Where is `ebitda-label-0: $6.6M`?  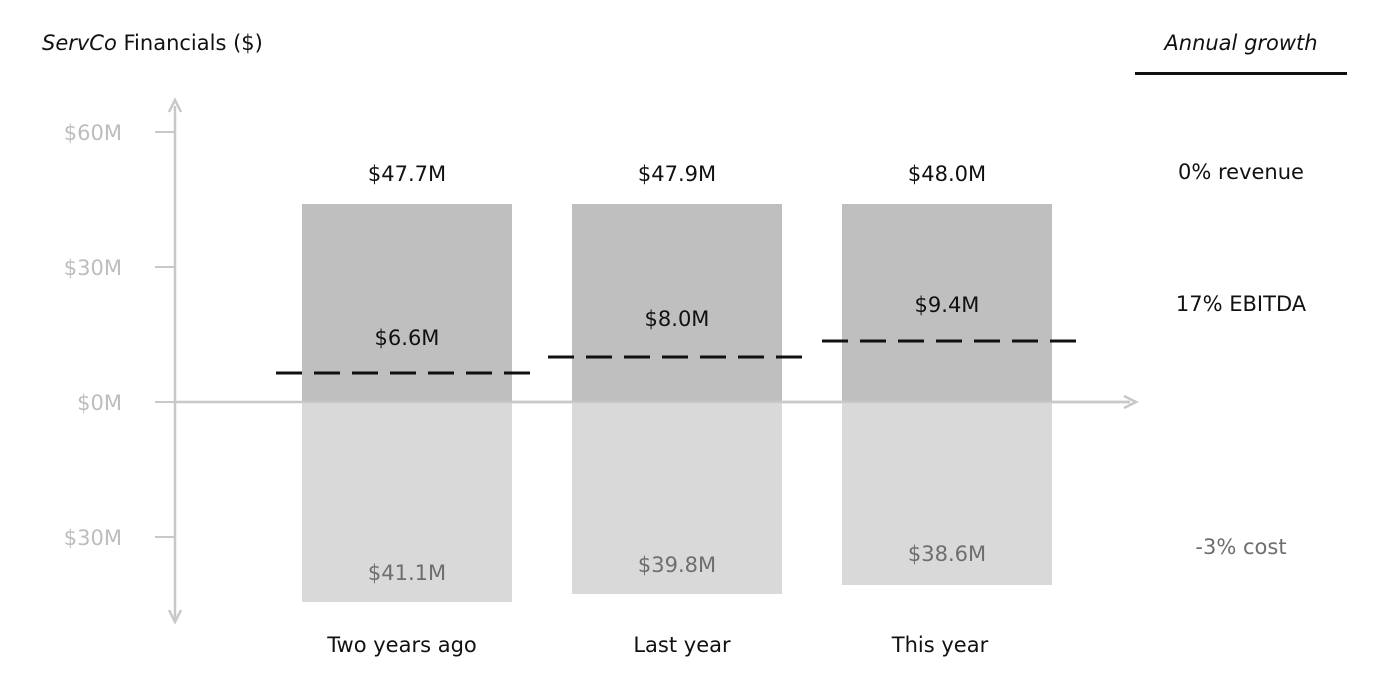 ebitda-label-0: $6.6M is located at coordinates (407, 338).